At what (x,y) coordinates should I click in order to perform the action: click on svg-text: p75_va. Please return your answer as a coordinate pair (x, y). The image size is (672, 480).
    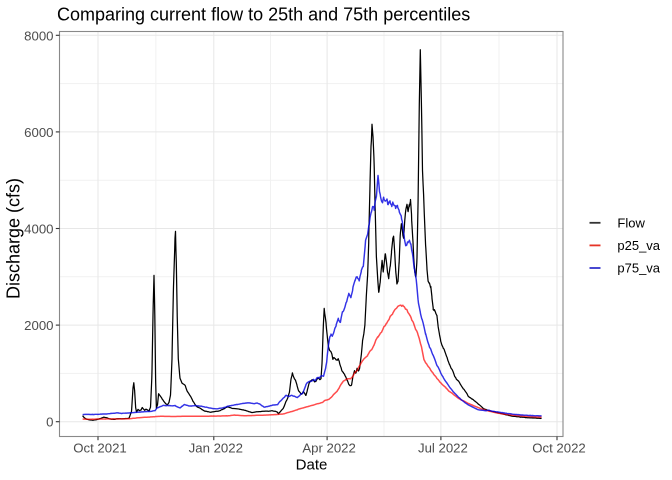
    Looking at the image, I should click on (638, 268).